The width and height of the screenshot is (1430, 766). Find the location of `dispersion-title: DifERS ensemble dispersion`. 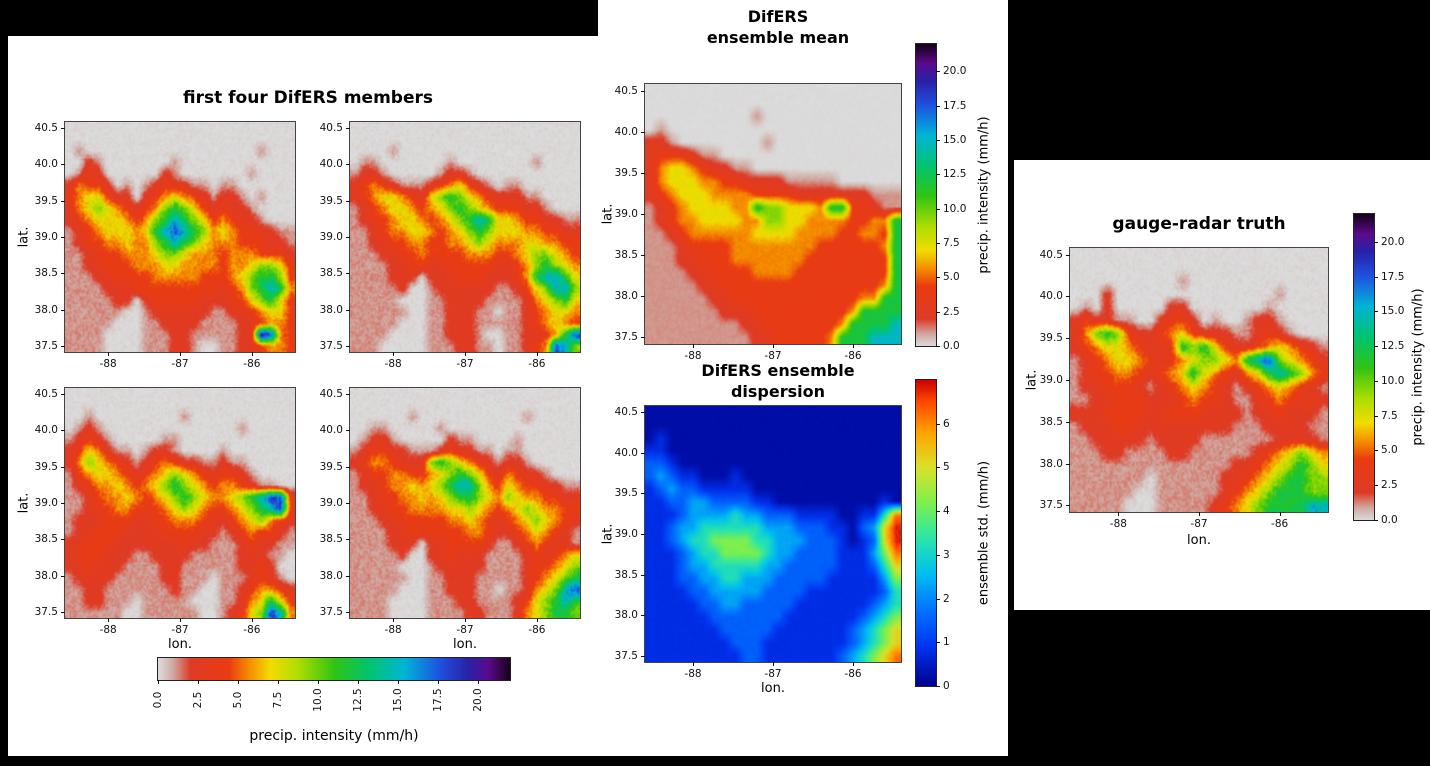

dispersion-title: DifERS ensemble dispersion is located at coordinates (778, 381).